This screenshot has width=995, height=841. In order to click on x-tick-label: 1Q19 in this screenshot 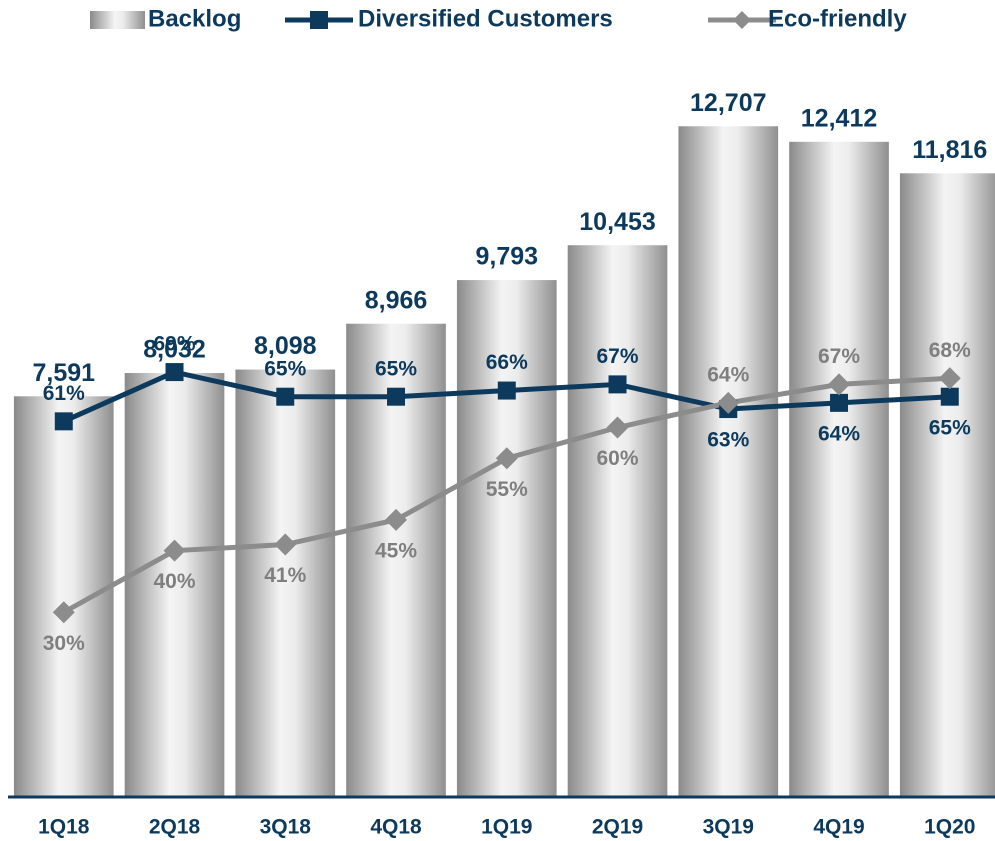, I will do `click(506, 827)`.